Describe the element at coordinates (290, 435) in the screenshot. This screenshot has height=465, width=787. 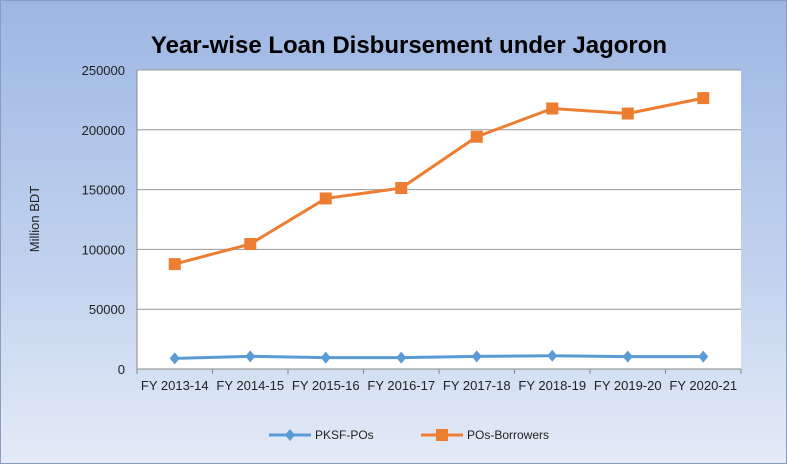
I see `legend-marker-diamond-icon` at that location.